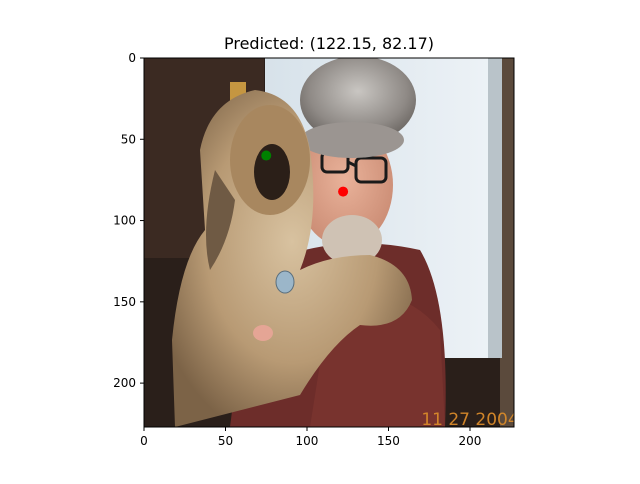  What do you see at coordinates (144, 441) in the screenshot?
I see `x-tick-label: 0` at bounding box center [144, 441].